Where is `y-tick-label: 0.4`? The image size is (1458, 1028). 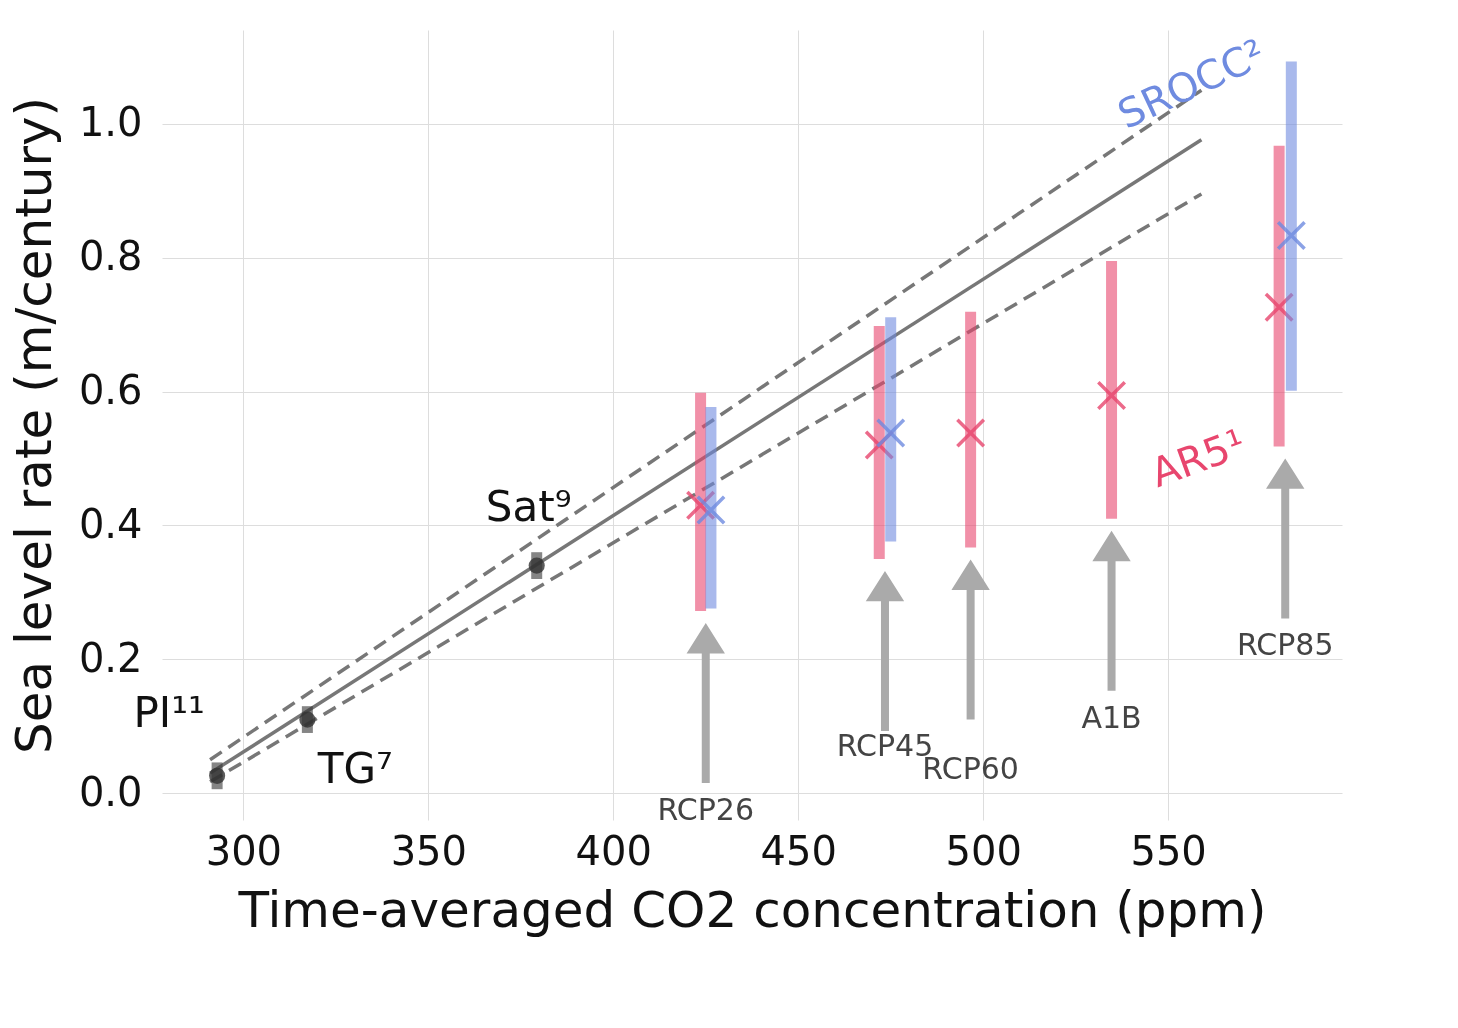
y-tick-label: 0.4 is located at coordinates (110, 523).